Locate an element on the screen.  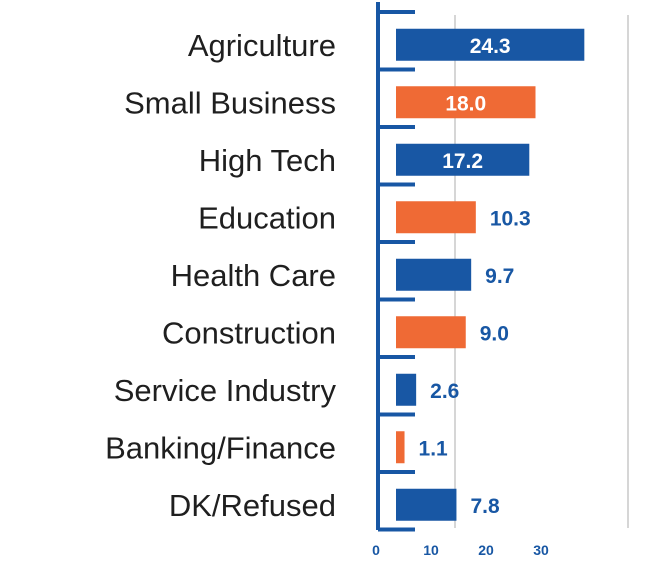
x-tick-label-0: 0 is located at coordinates (376, 550).